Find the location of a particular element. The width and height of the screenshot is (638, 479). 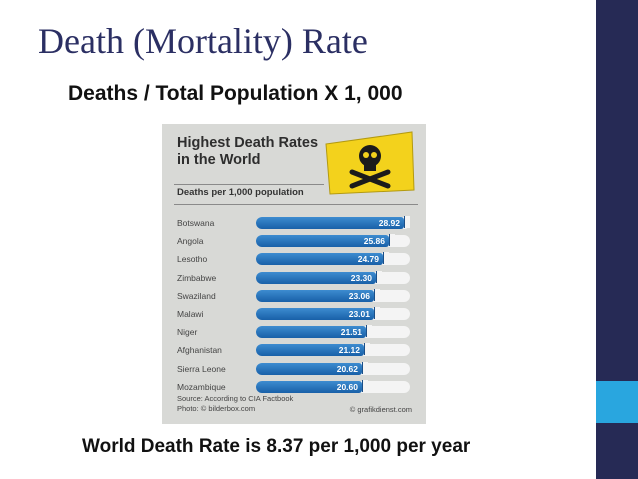

bar-row: Sierra Leone 20.62 is located at coordinates (294, 369).